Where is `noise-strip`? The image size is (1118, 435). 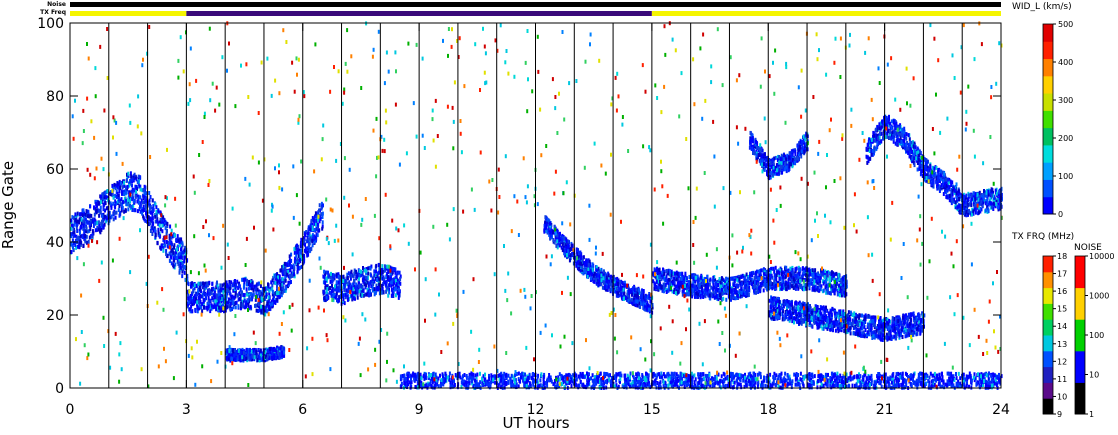 noise-strip is located at coordinates (535, 4).